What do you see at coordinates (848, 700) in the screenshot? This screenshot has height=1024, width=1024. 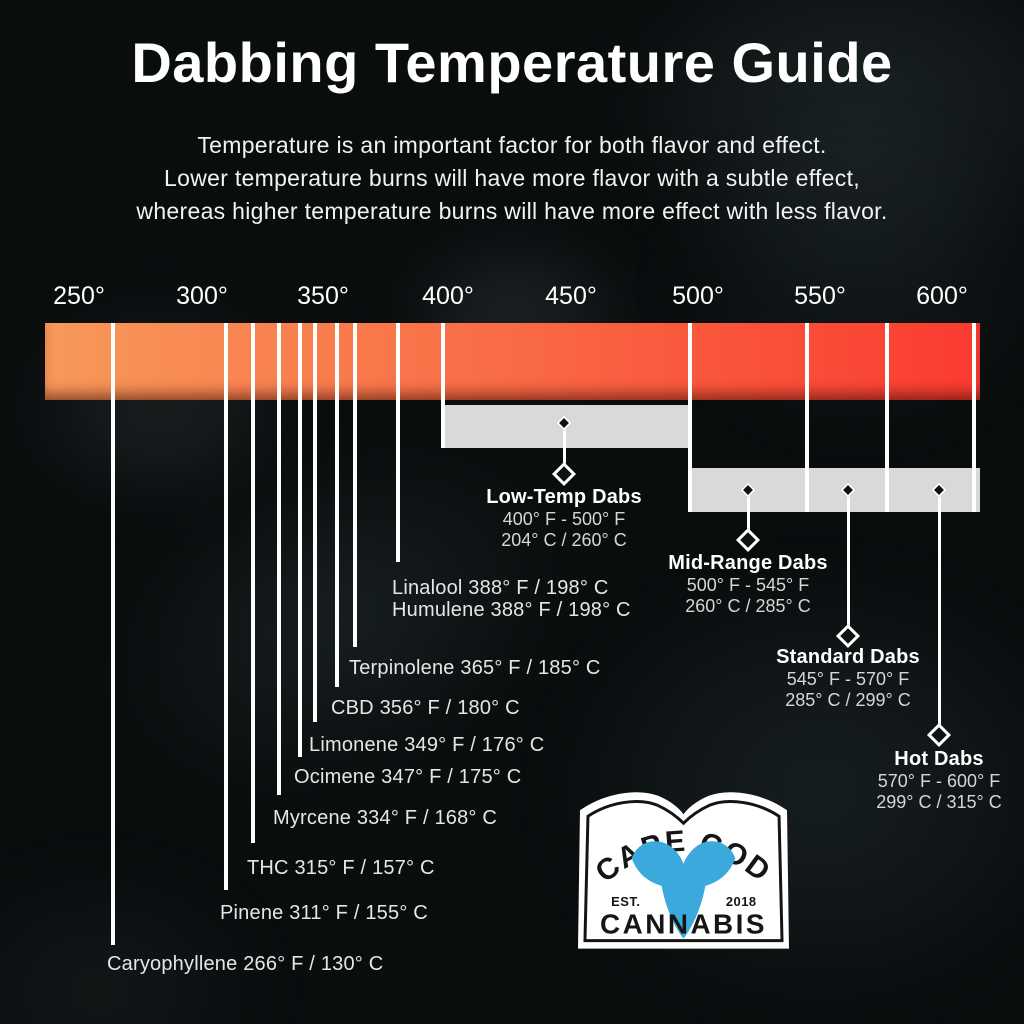 I see `dab-range-celsius: 285° C / 299° C` at bounding box center [848, 700].